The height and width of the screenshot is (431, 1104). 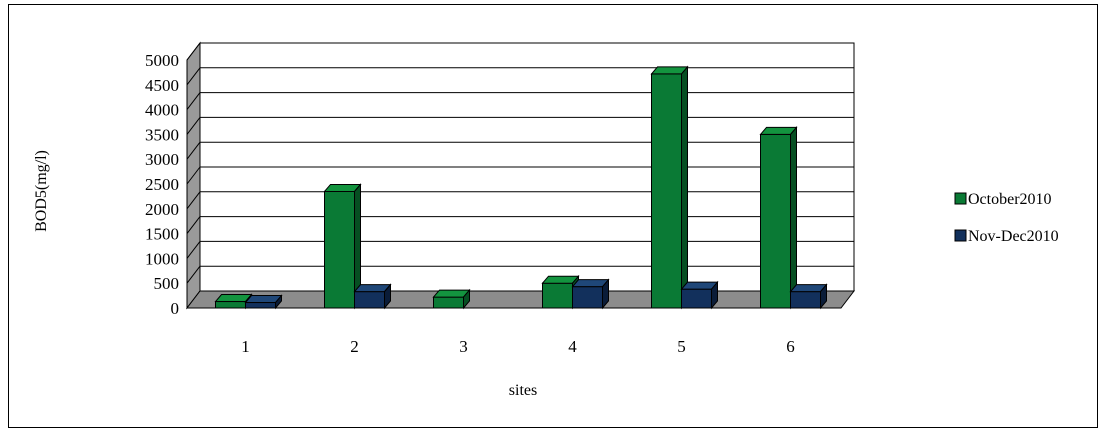 What do you see at coordinates (466, 299) in the screenshot?
I see `bar-s1-c3-side` at bounding box center [466, 299].